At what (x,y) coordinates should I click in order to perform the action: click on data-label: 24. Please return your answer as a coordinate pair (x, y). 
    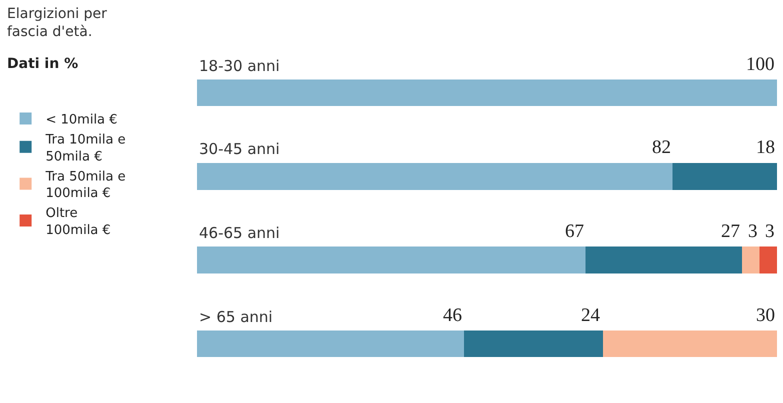
    Looking at the image, I should click on (590, 315).